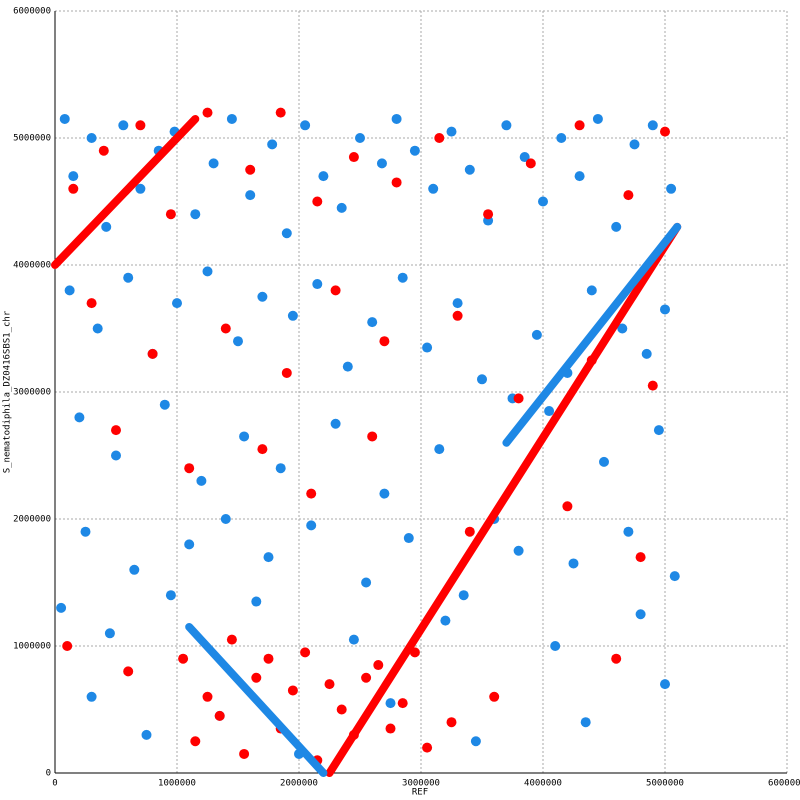  Describe the element at coordinates (299, 784) in the screenshot. I see `x-tick-label: 2000000` at that location.